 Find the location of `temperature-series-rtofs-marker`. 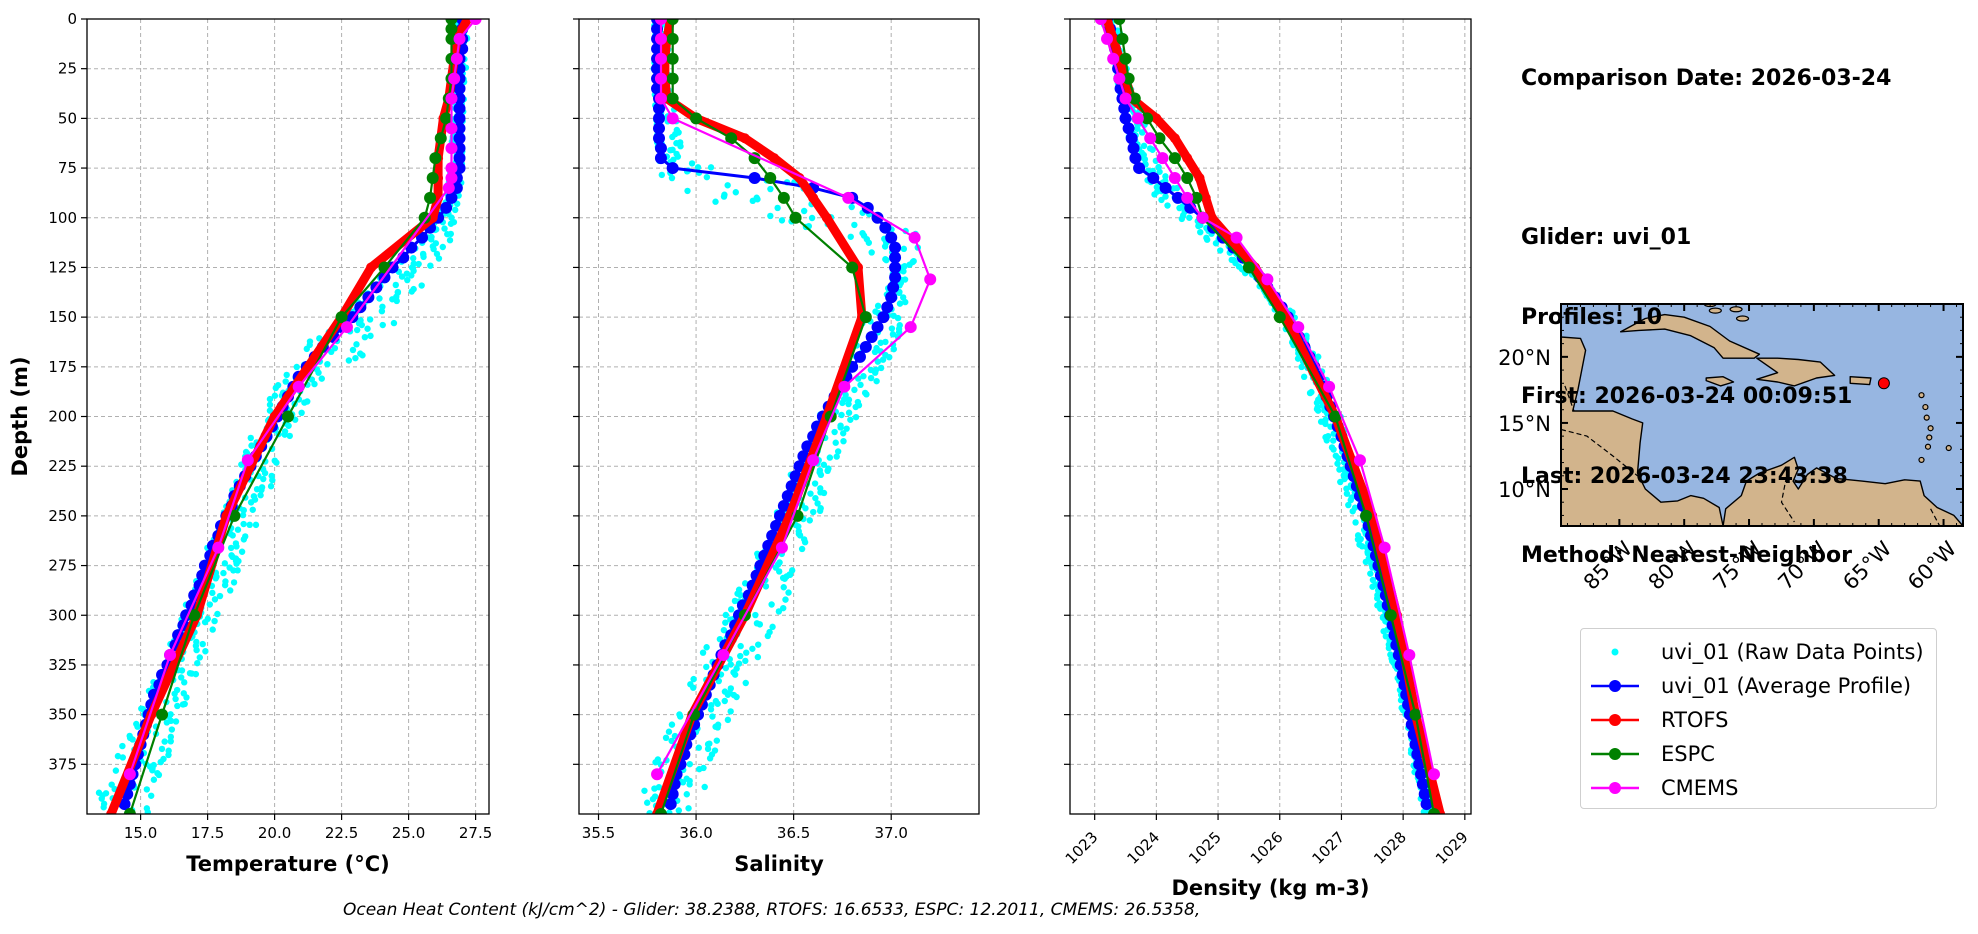

temperature-series-rtofs-marker is located at coordinates (432, 217).